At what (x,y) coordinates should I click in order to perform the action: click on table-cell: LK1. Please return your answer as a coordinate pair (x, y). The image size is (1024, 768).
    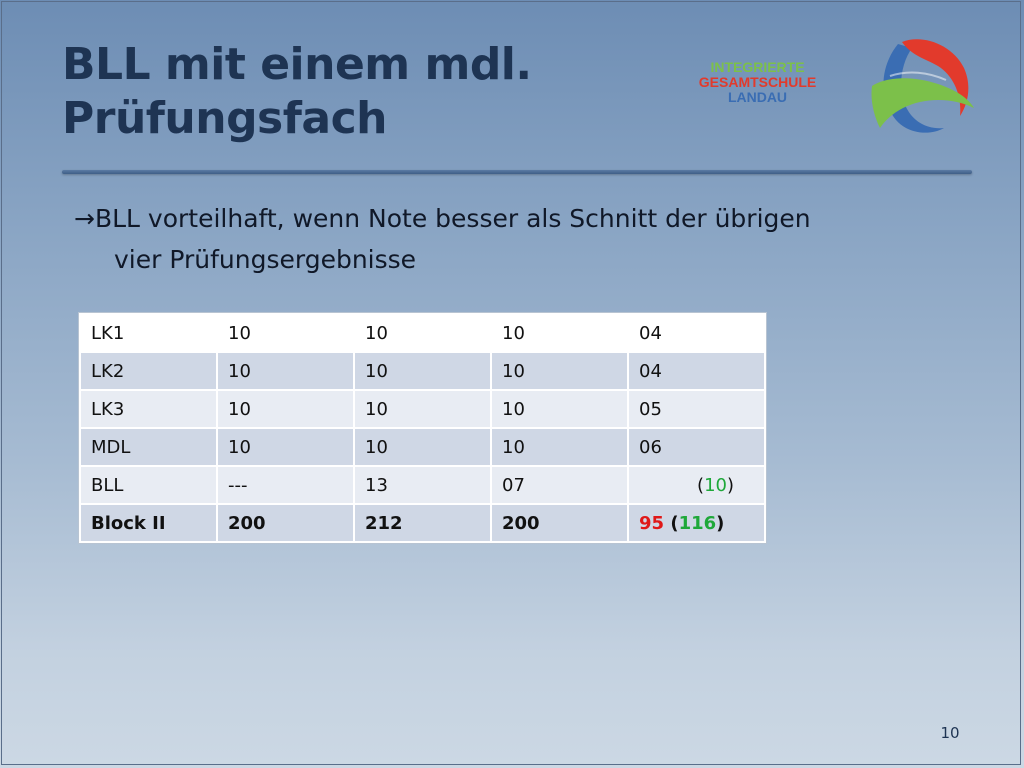
    Looking at the image, I should click on (148, 333).